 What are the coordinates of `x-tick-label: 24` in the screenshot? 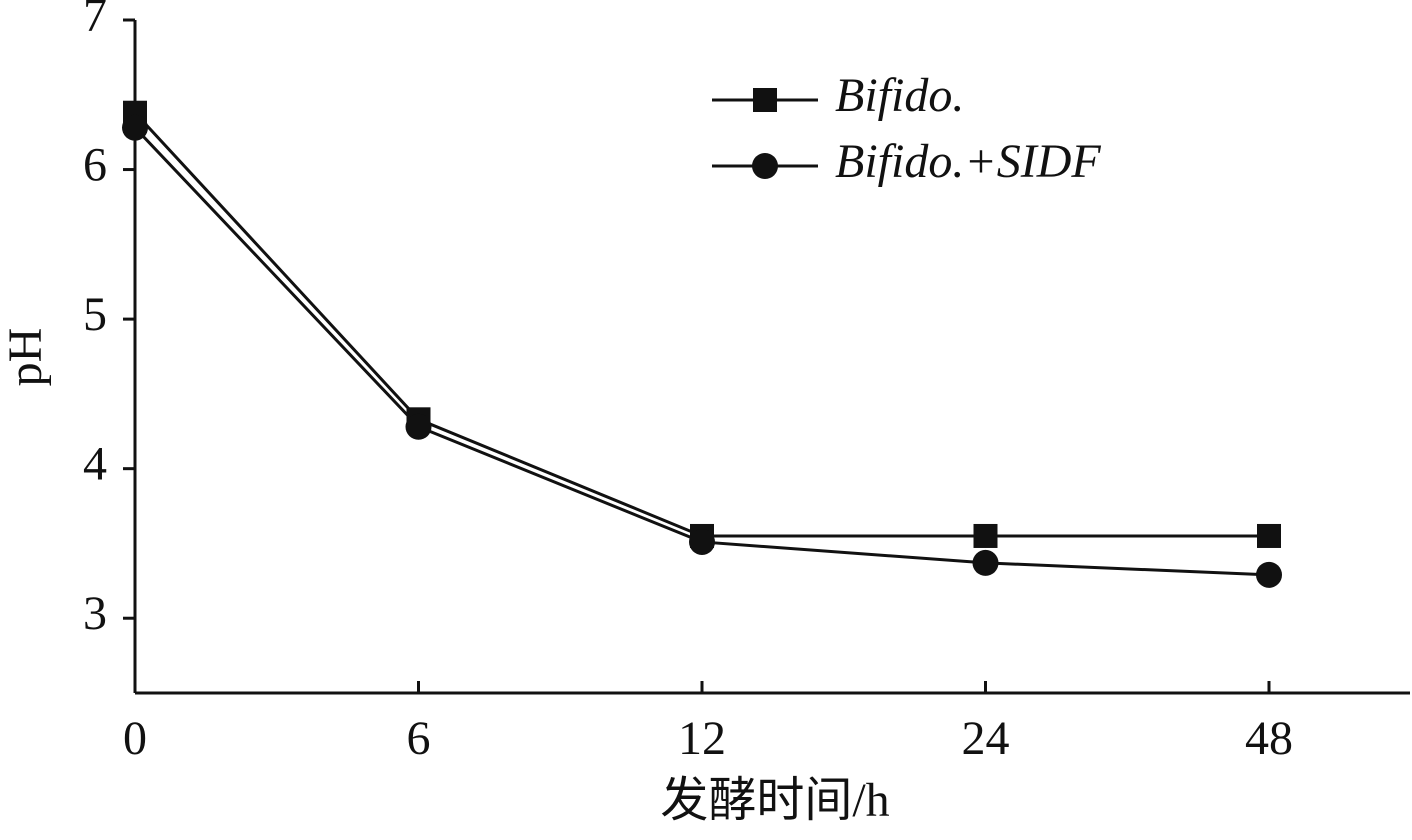 It's located at (986, 738).